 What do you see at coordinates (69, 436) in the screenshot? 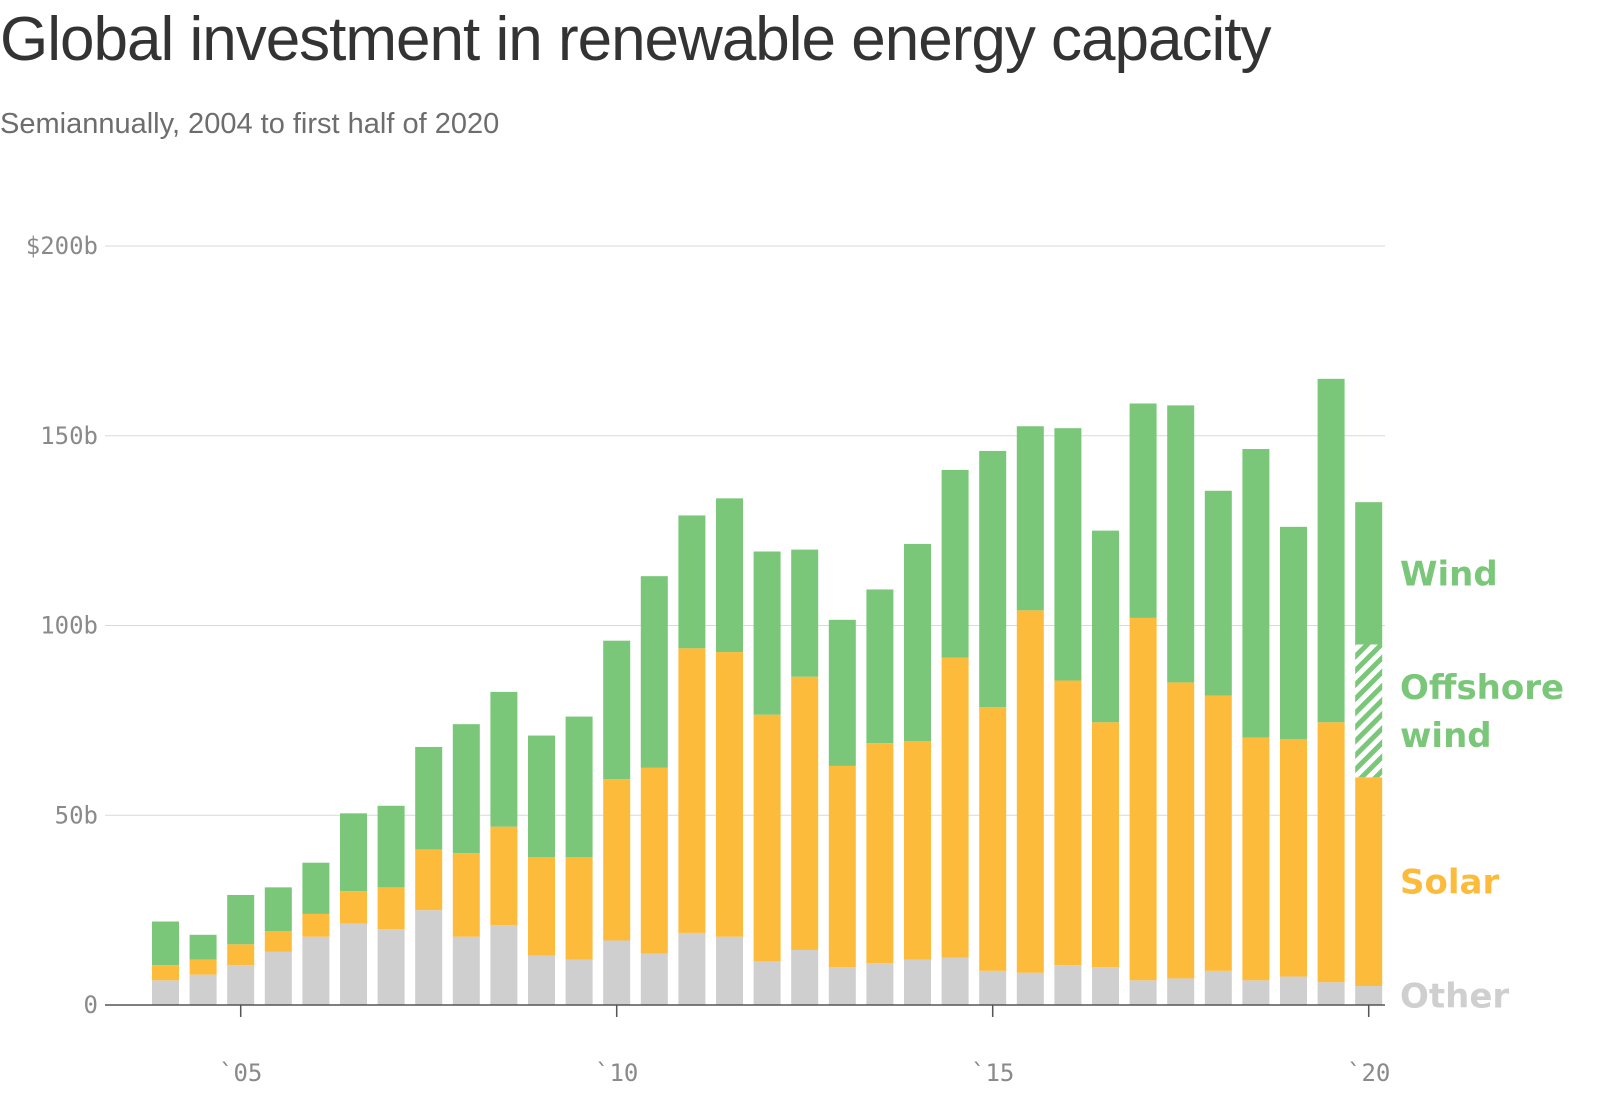
I see `y-tick-label: 150b` at bounding box center [69, 436].